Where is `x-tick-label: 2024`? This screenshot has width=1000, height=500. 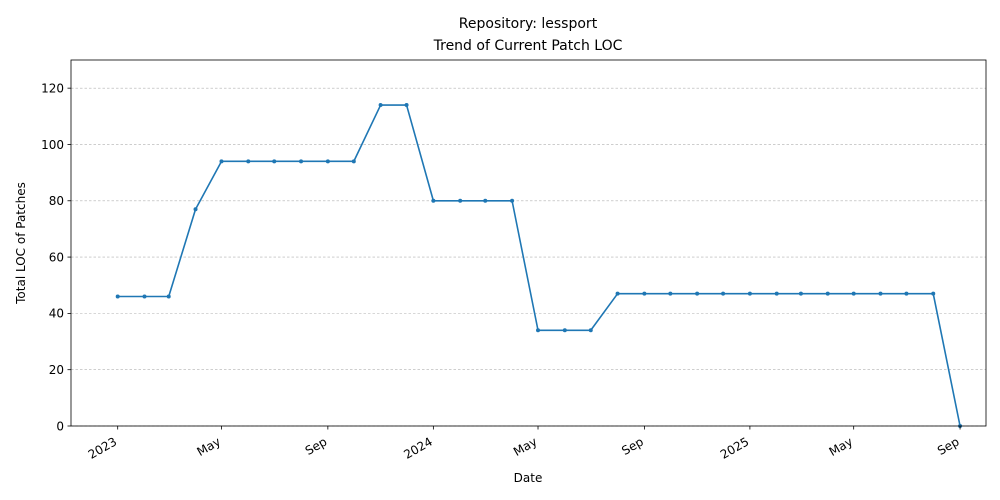
x-tick-label: 2024 is located at coordinates (417, 447).